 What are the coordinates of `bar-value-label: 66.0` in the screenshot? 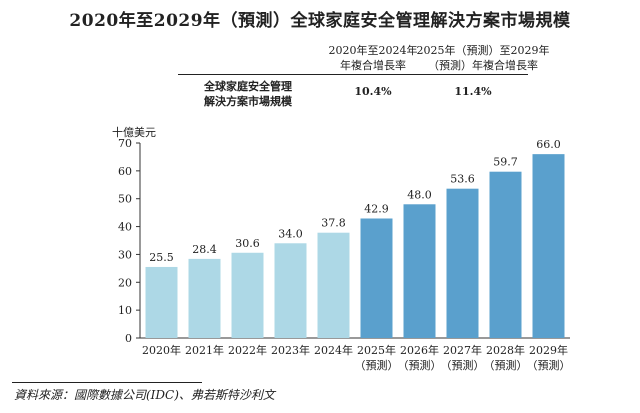 It's located at (548, 144).